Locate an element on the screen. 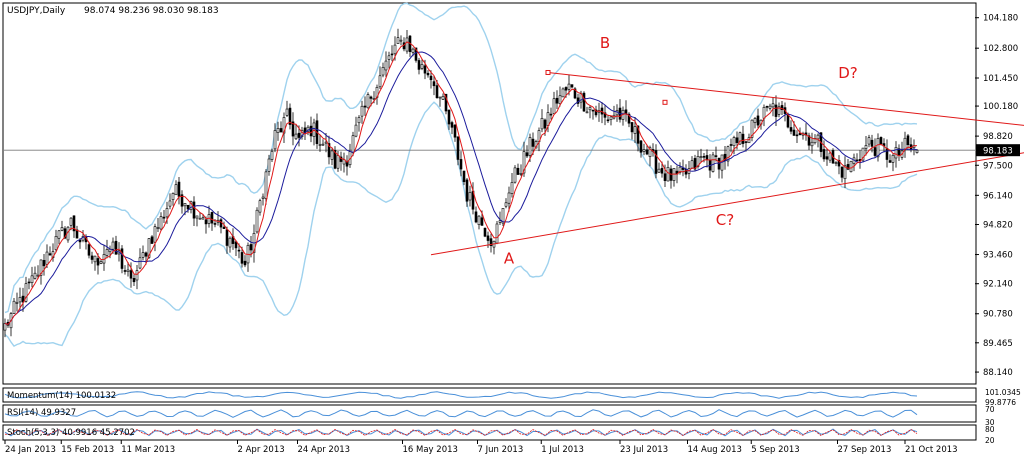 The width and height of the screenshot is (1024, 459). indicator-label: Stoch(5,3,3) 40.9916 45.2702 is located at coordinates (71, 433).